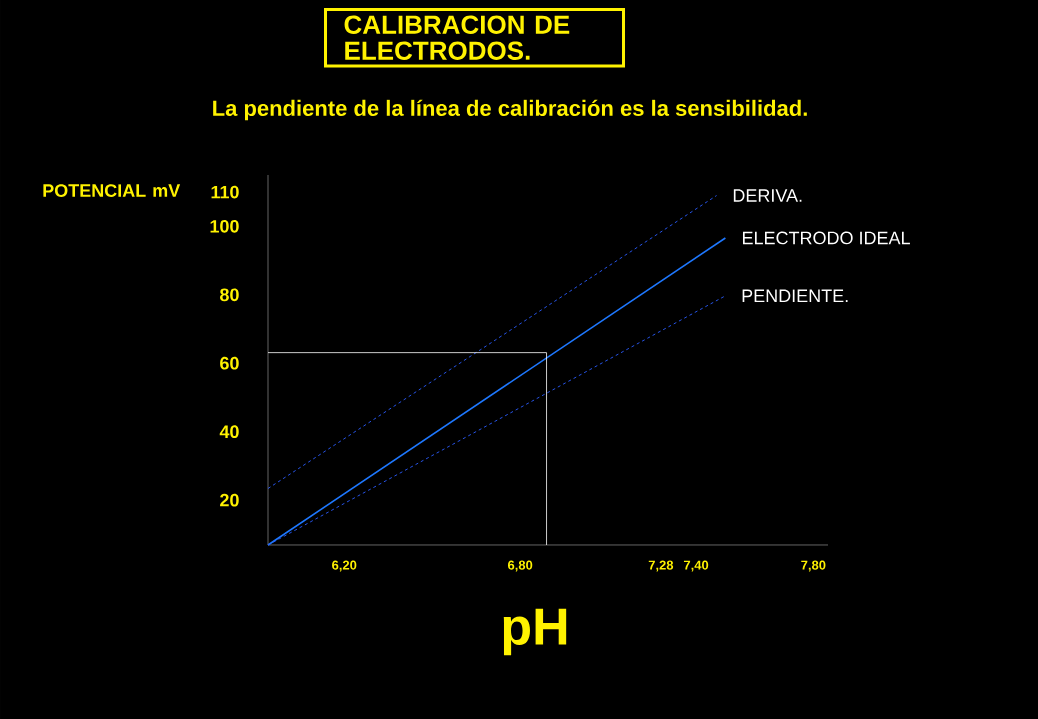 This screenshot has height=719, width=1038. Describe the element at coordinates (661, 566) in the screenshot. I see `x-tick-label: 7,28` at that location.